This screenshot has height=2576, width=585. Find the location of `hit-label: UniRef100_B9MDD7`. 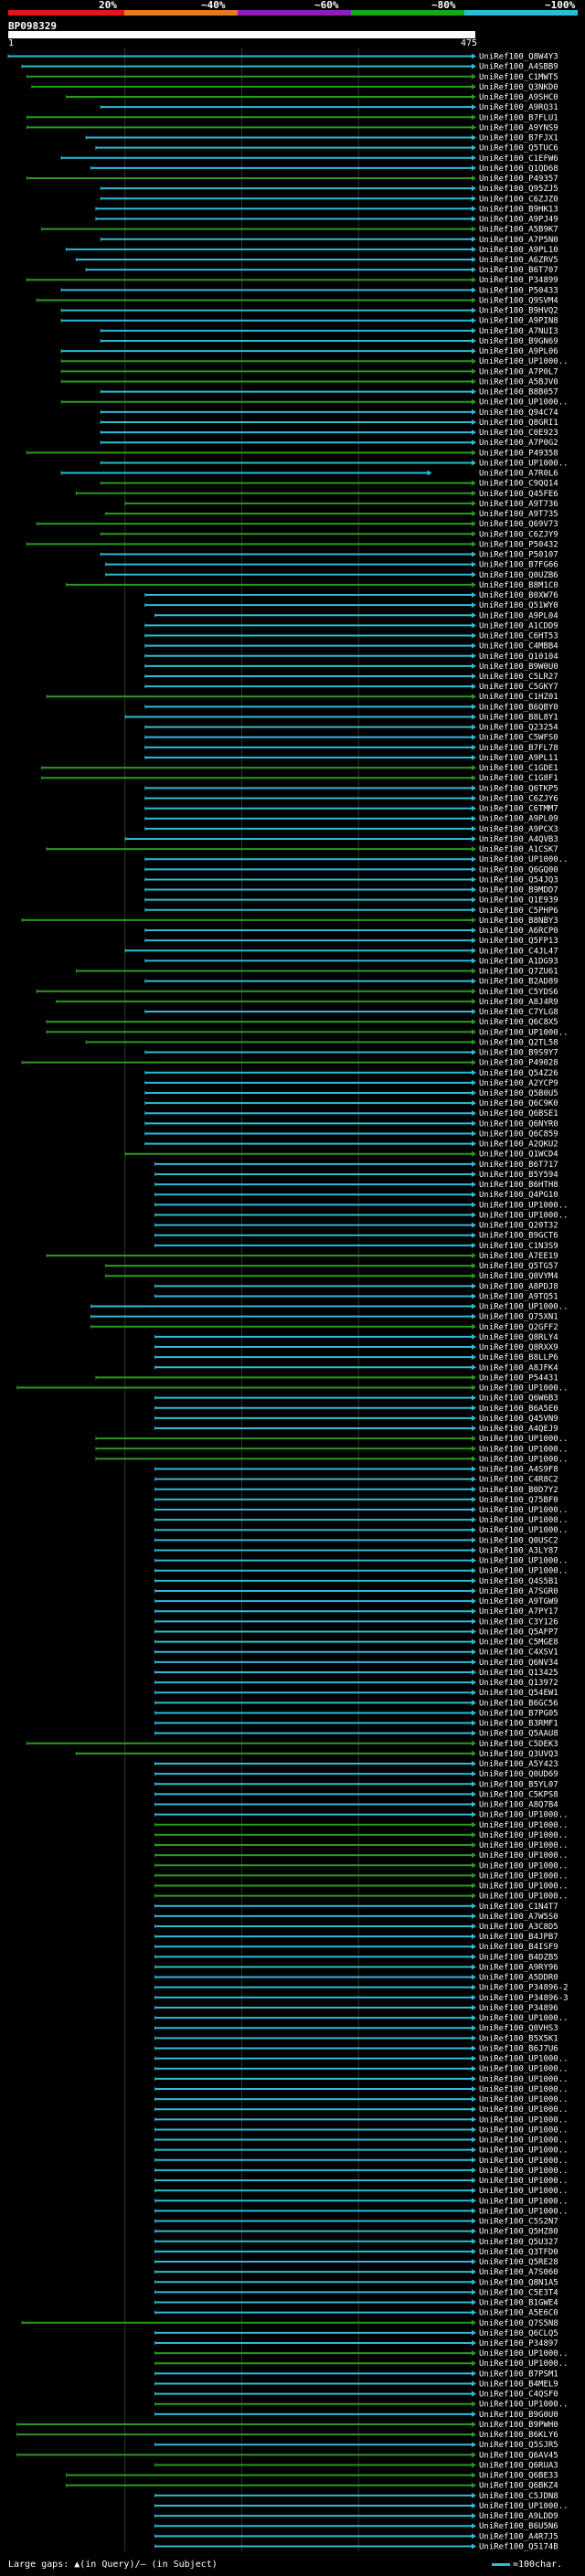

hit-label: UniRef100_B9MDD7 is located at coordinates (518, 891).